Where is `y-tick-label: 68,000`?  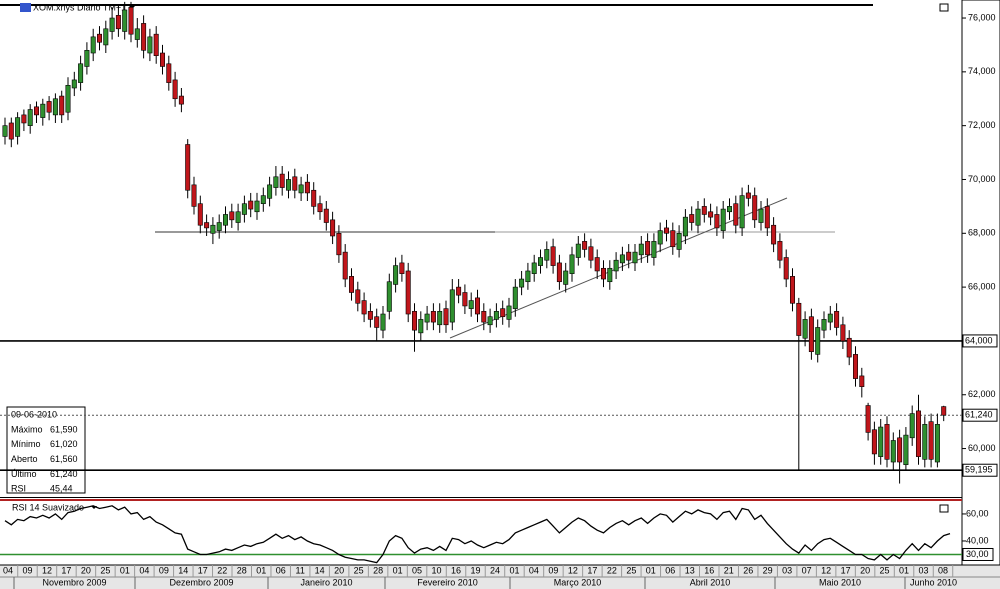
y-tick-label: 68,000 is located at coordinates (982, 233).